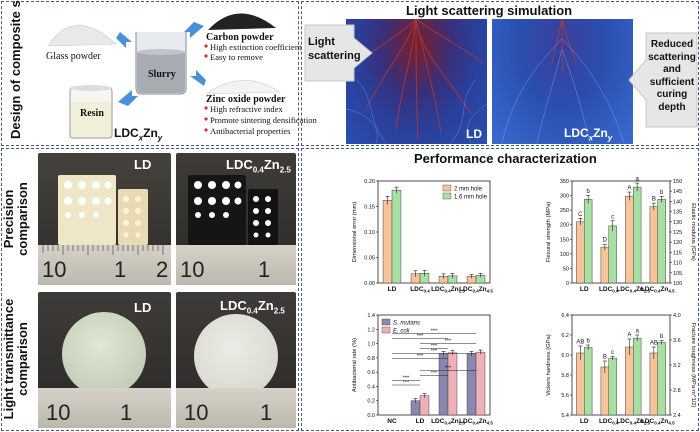 This screenshot has height=432, width=700. I want to click on design-illustration, so click(164, 76).